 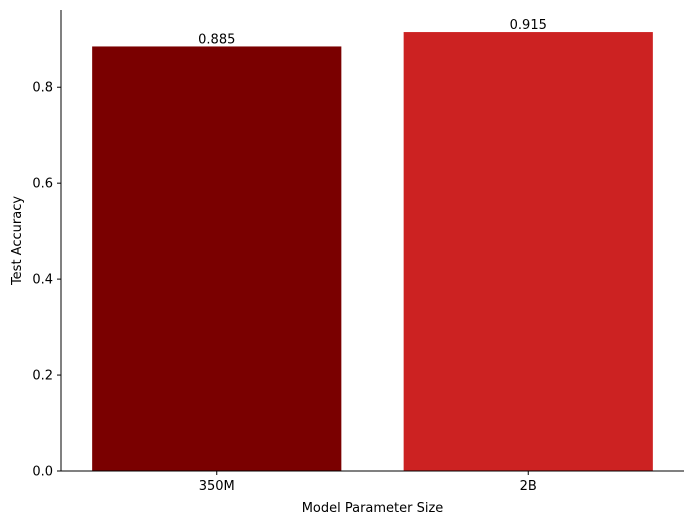 I want to click on data-label-350M: 0.885, so click(x=216, y=39).